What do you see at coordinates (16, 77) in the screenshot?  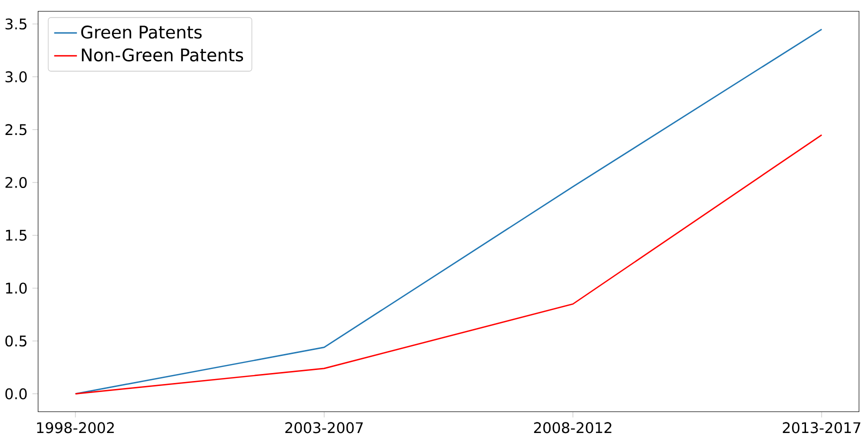 I see `y-tick-label: 3.0` at bounding box center [16, 77].